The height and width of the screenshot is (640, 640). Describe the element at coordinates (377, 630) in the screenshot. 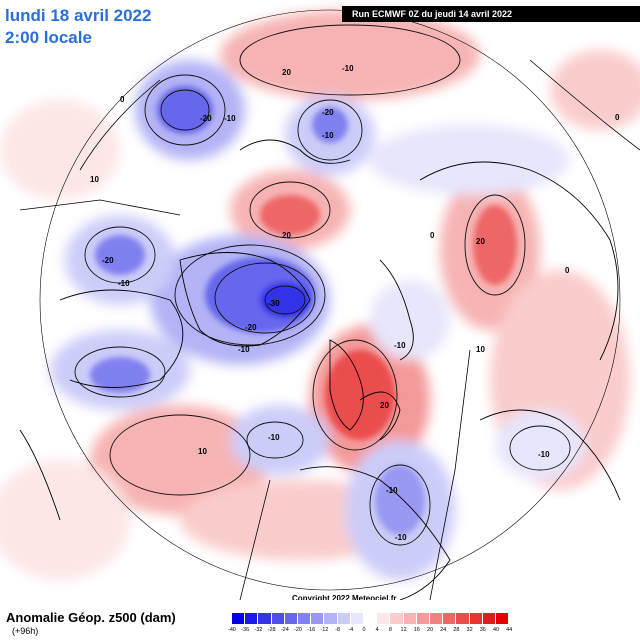

I see `legend-tick-label: 4` at that location.